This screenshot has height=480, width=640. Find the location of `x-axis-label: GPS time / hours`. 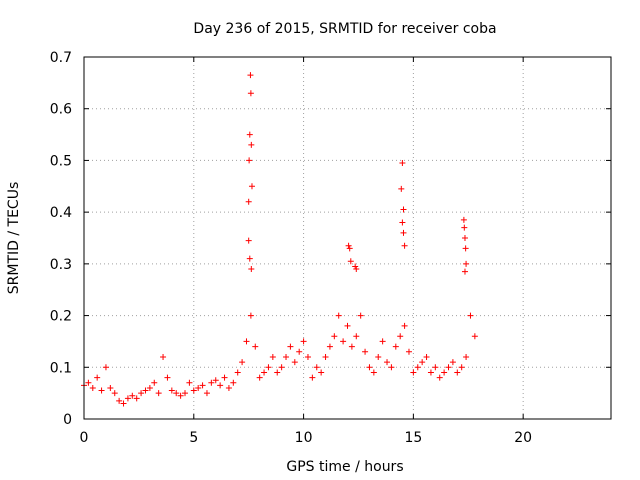

x-axis-label: GPS time / hours is located at coordinates (344, 467).